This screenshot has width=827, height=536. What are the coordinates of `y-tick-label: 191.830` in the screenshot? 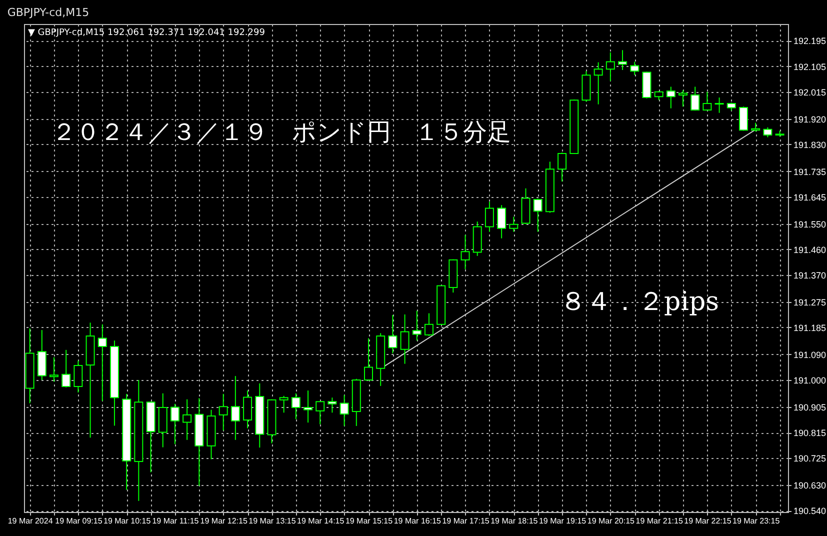 It's located at (810, 145).